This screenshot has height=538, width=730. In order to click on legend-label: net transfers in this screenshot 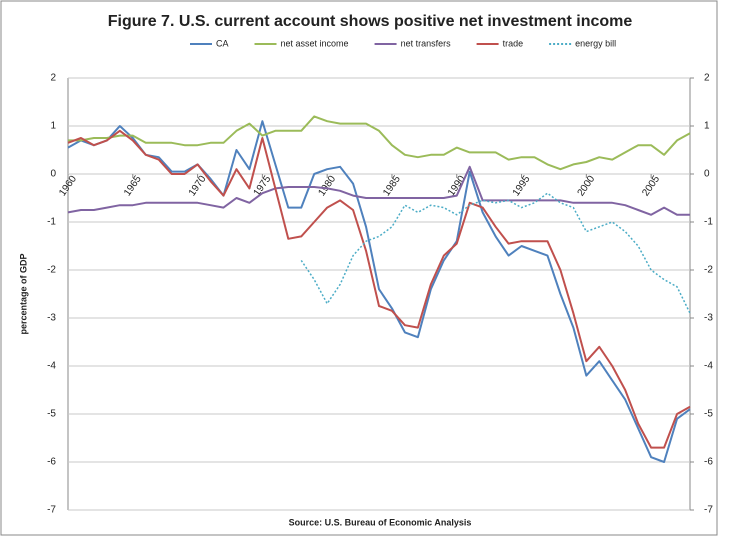, I will do `click(426, 43)`.